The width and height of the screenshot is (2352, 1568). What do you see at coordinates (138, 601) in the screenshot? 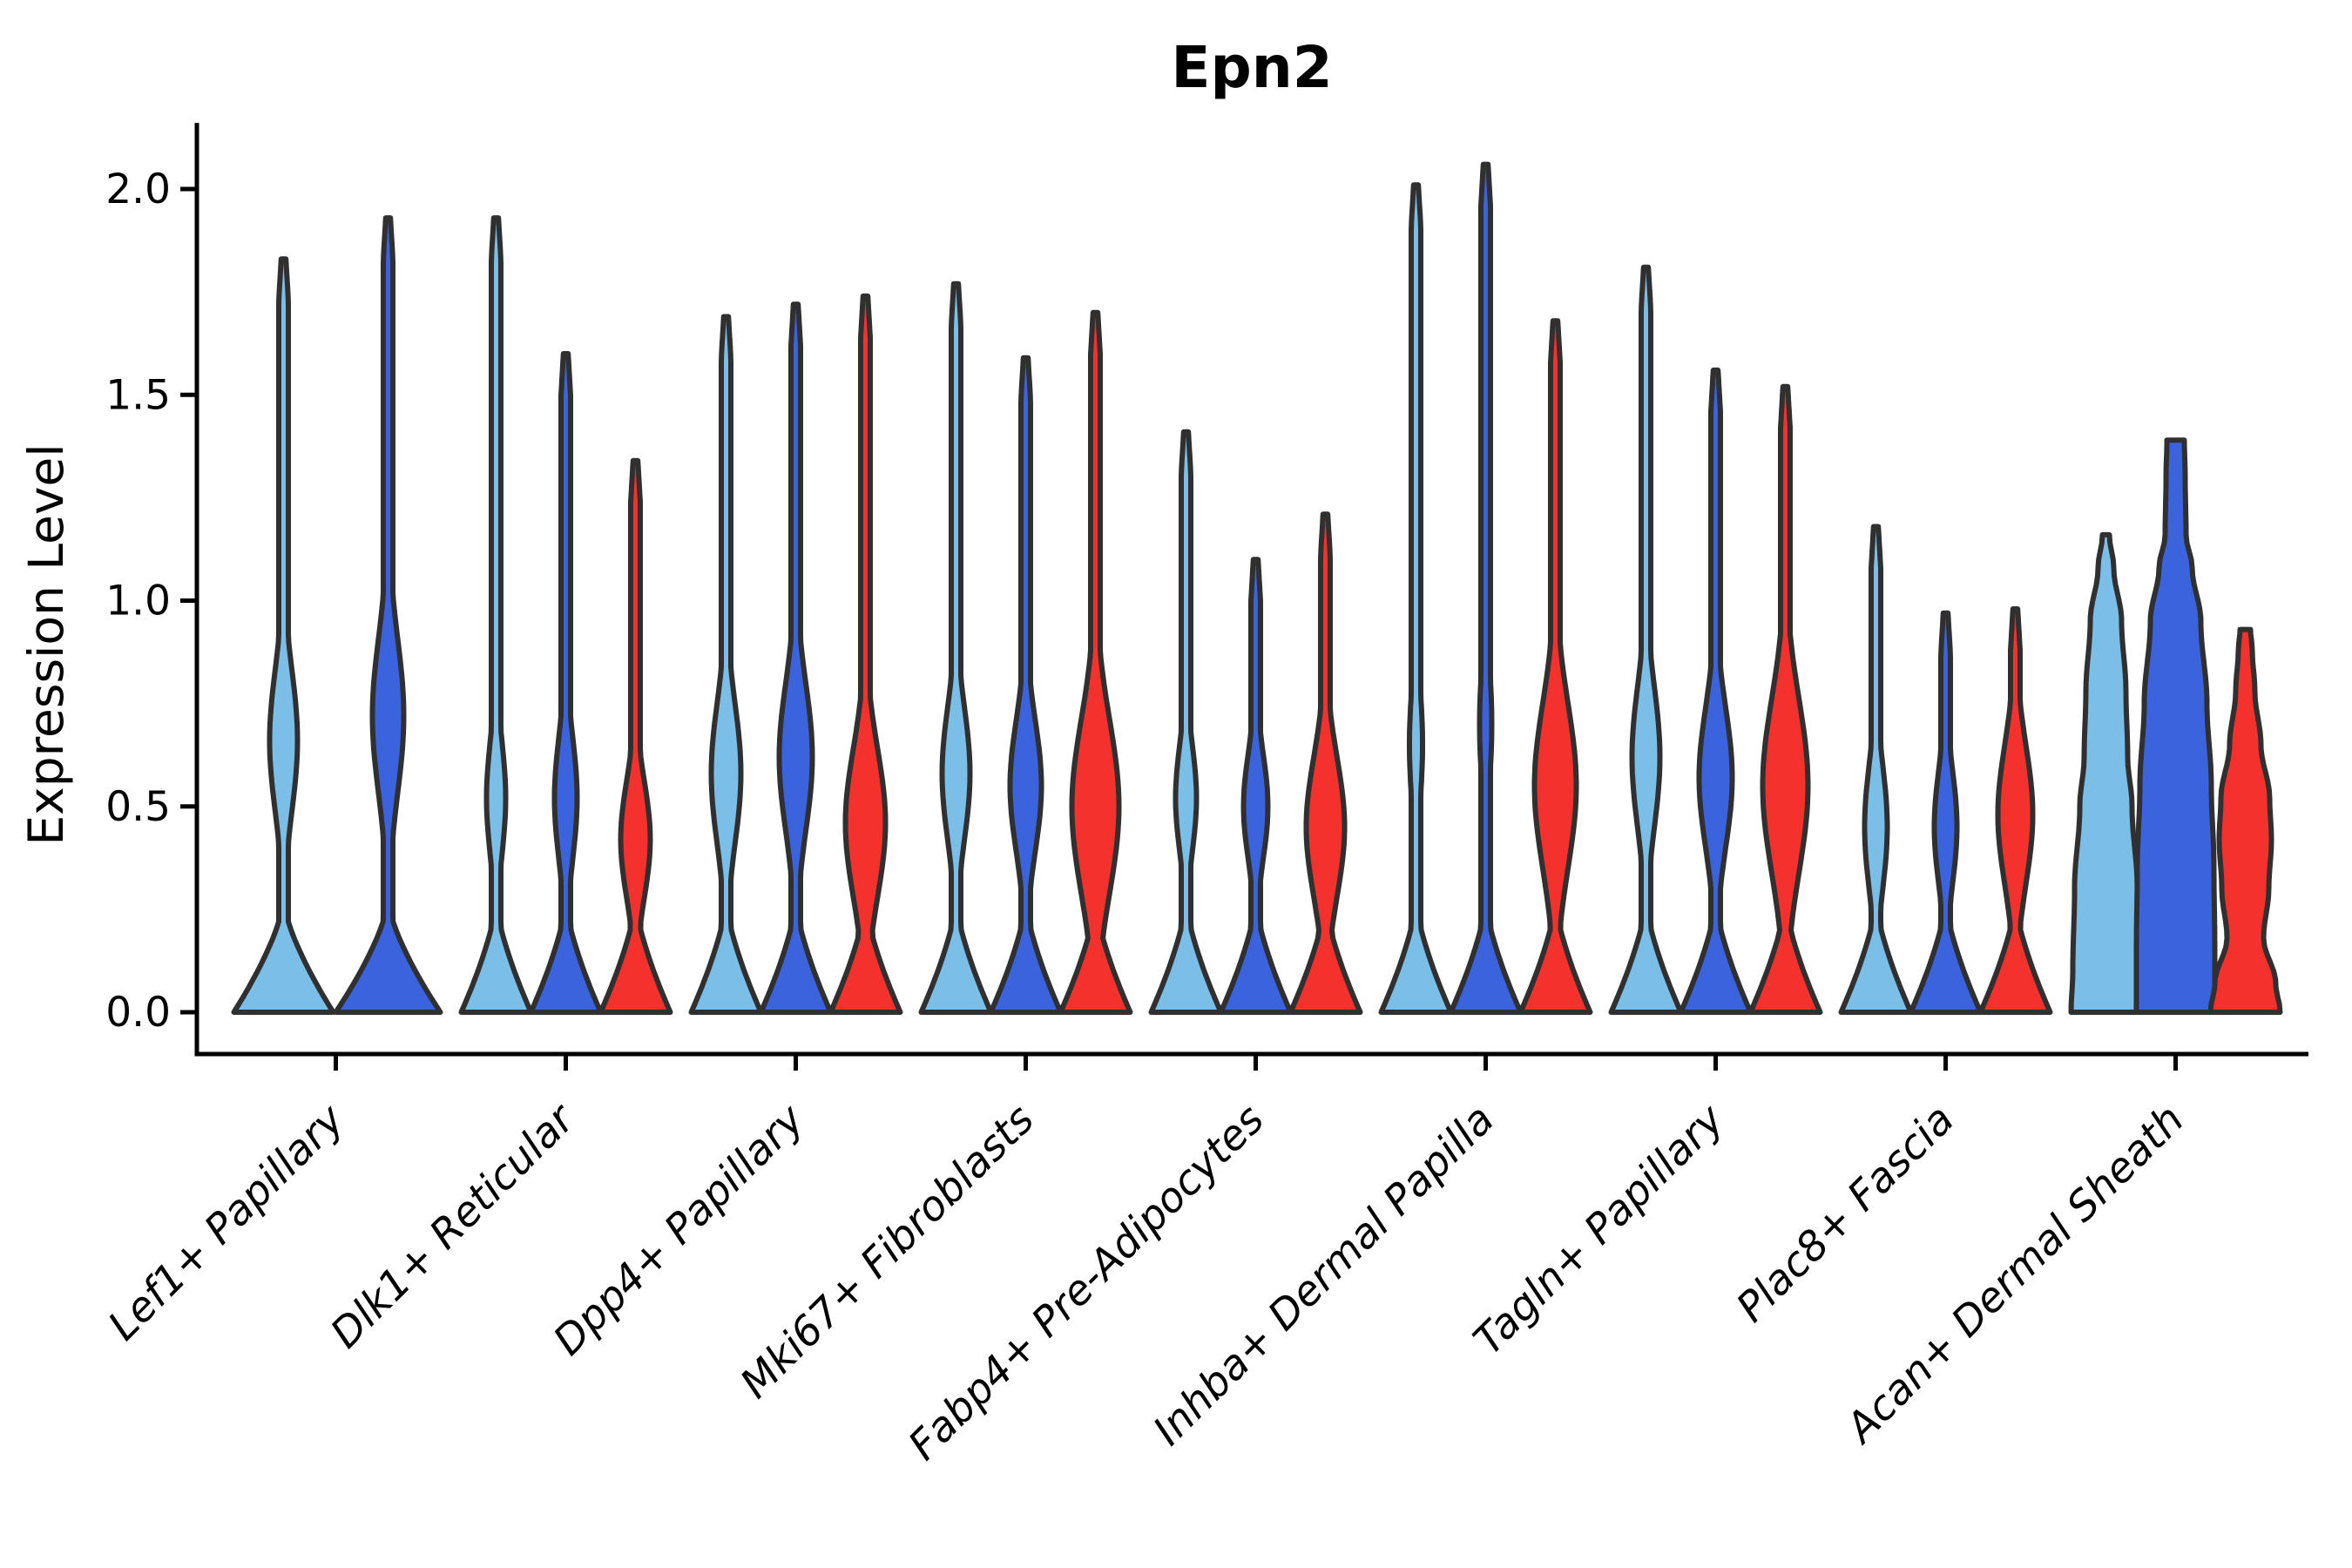
I see `y-tick-label: 1.0` at bounding box center [138, 601].